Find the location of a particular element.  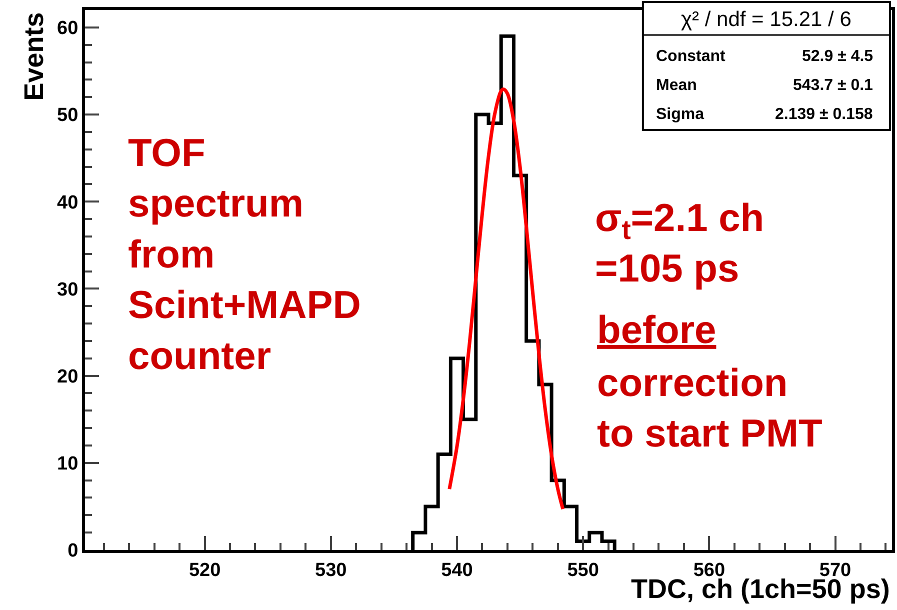

annotation: χ² / ndf = 15.21 / 6 is located at coordinates (766, 19).